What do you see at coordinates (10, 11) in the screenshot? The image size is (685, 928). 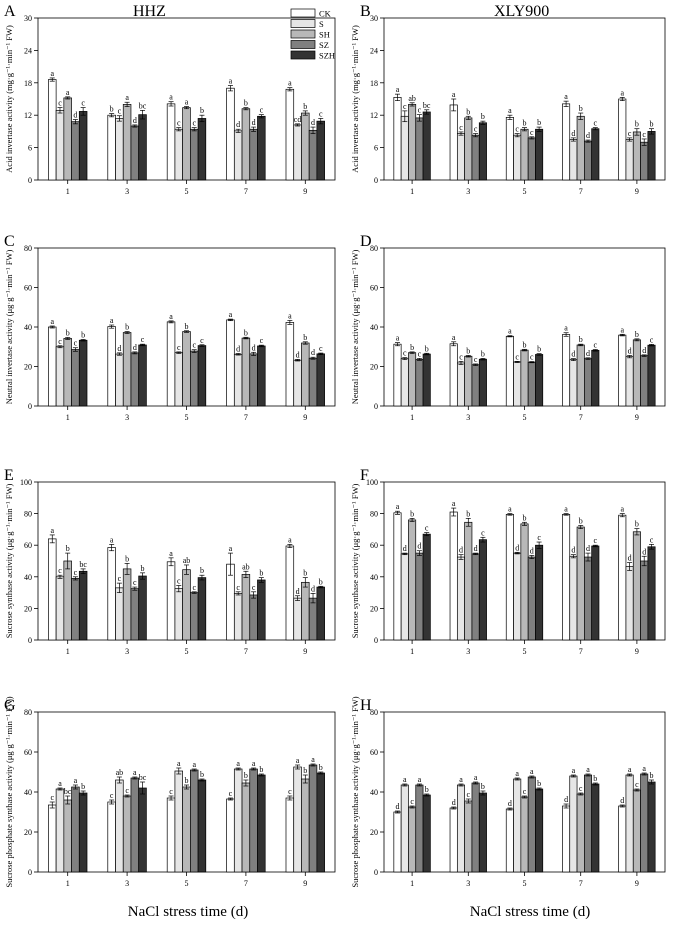 I see `panel-letter: A` at bounding box center [10, 11].